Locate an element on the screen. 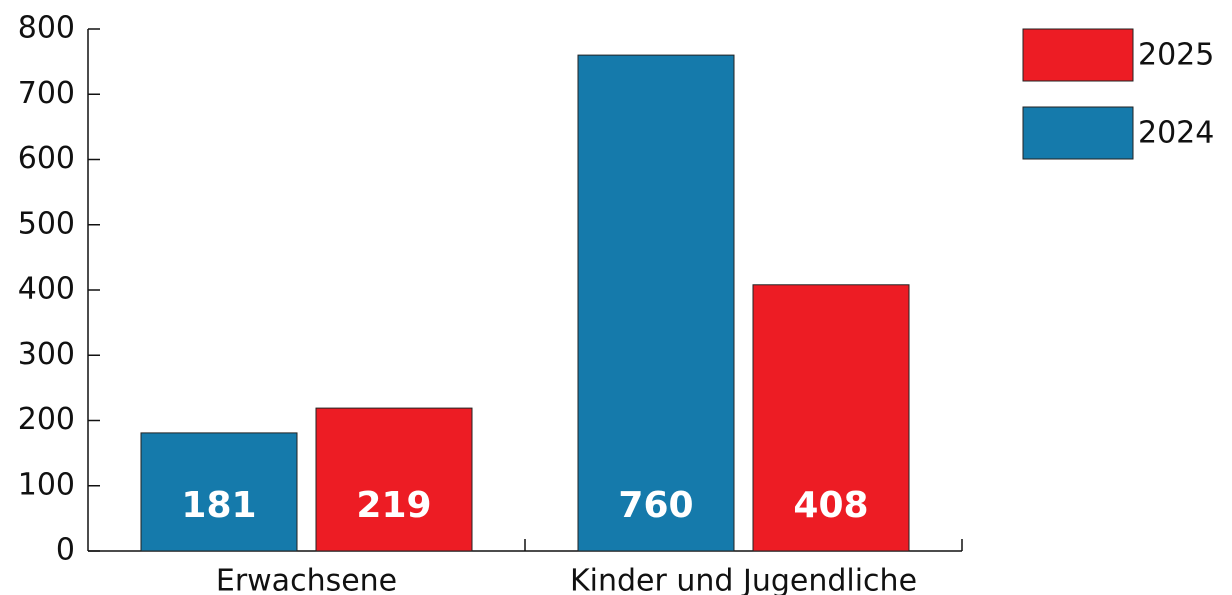  data-label: 219 is located at coordinates (393, 505).